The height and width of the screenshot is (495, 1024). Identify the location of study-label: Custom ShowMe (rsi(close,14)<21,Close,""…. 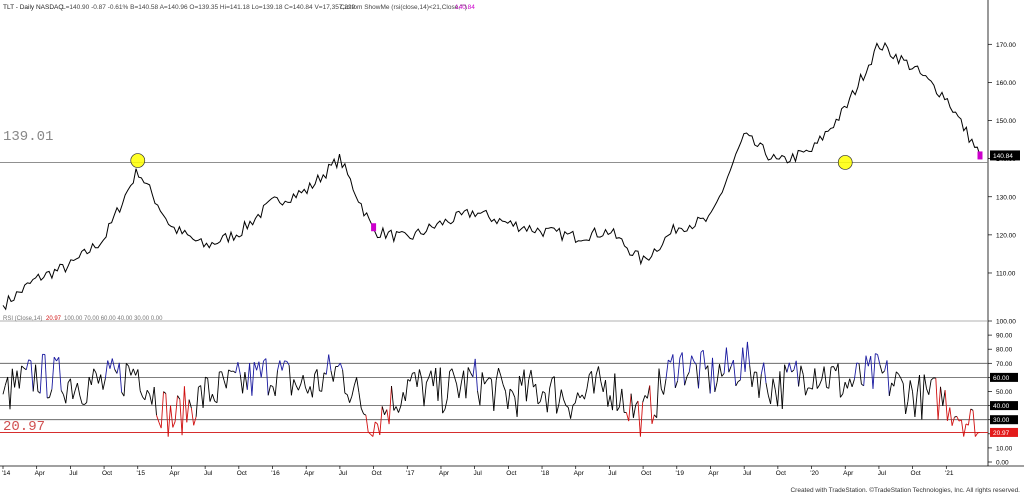
(403, 7).